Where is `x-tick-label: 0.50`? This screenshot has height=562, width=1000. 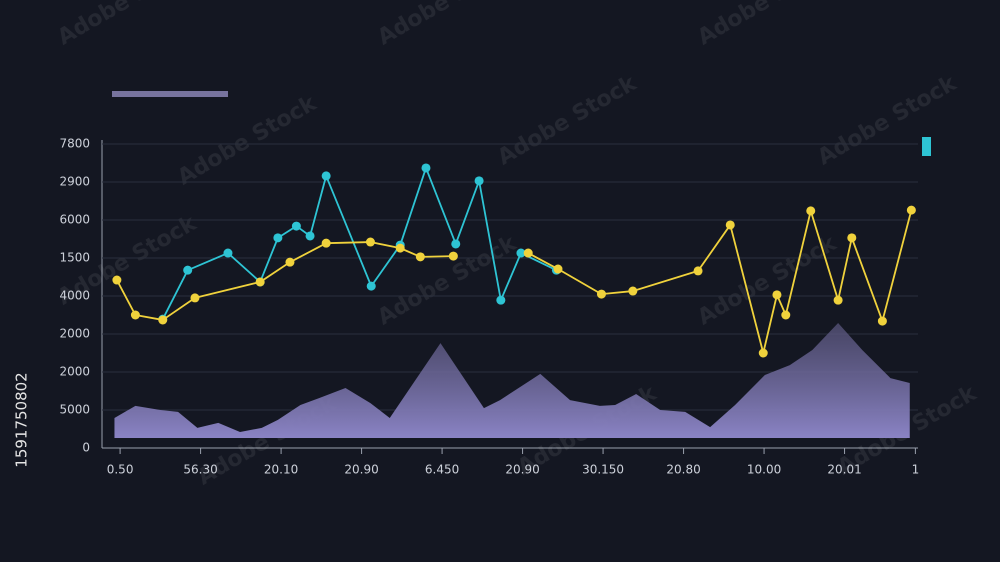
x-tick-label: 0.50 is located at coordinates (120, 470).